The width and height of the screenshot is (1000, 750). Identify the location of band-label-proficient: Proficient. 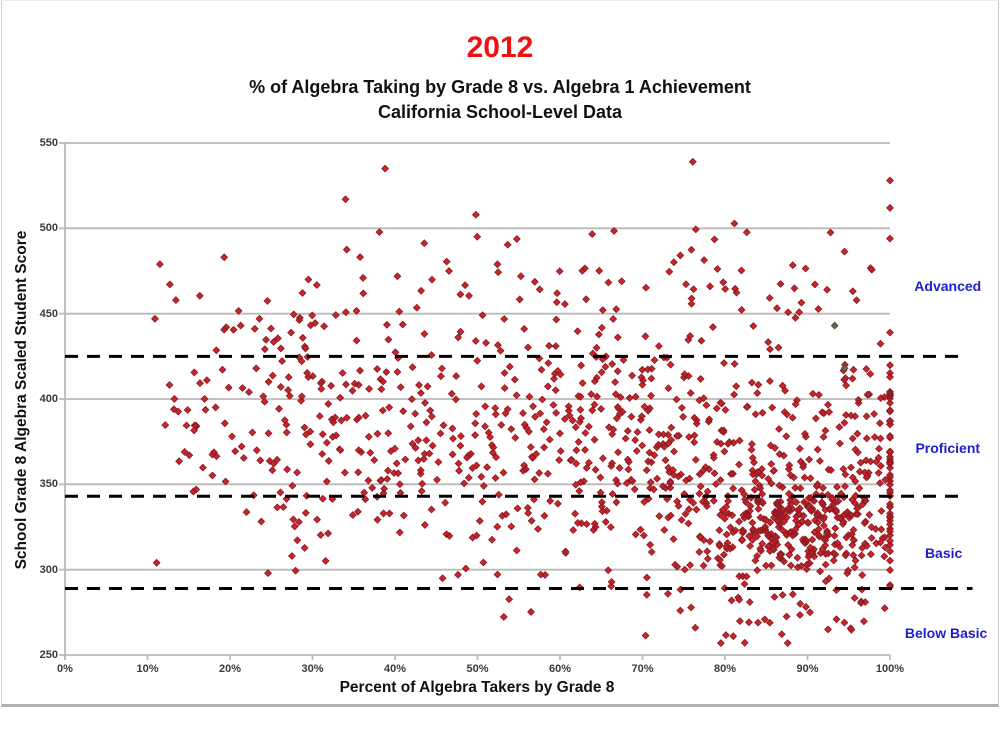
(948, 448).